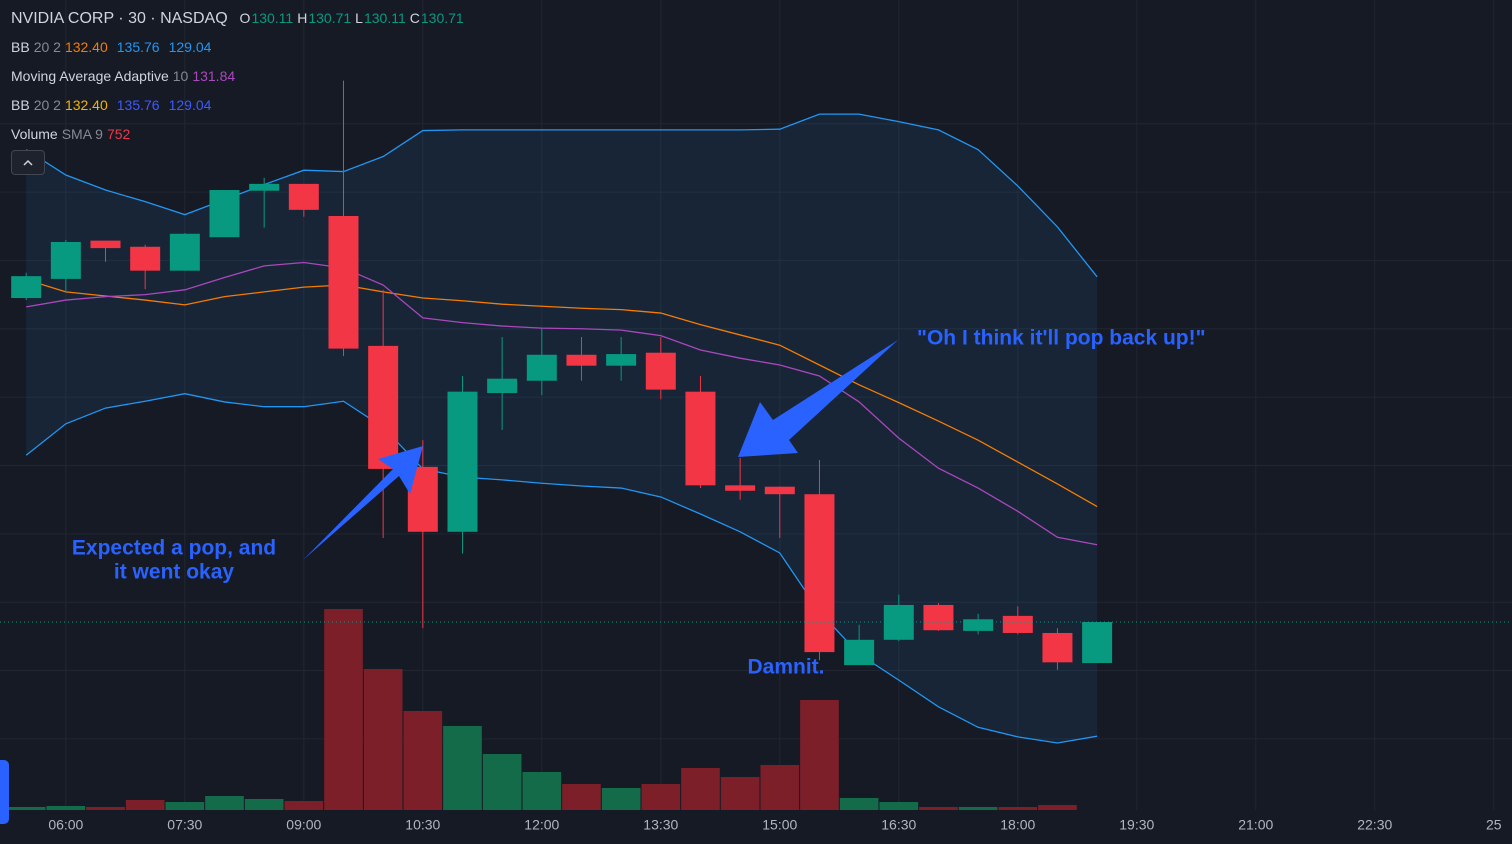 The image size is (1512, 844). What do you see at coordinates (1136, 825) in the screenshot?
I see `x-tick-label: 19:30` at bounding box center [1136, 825].